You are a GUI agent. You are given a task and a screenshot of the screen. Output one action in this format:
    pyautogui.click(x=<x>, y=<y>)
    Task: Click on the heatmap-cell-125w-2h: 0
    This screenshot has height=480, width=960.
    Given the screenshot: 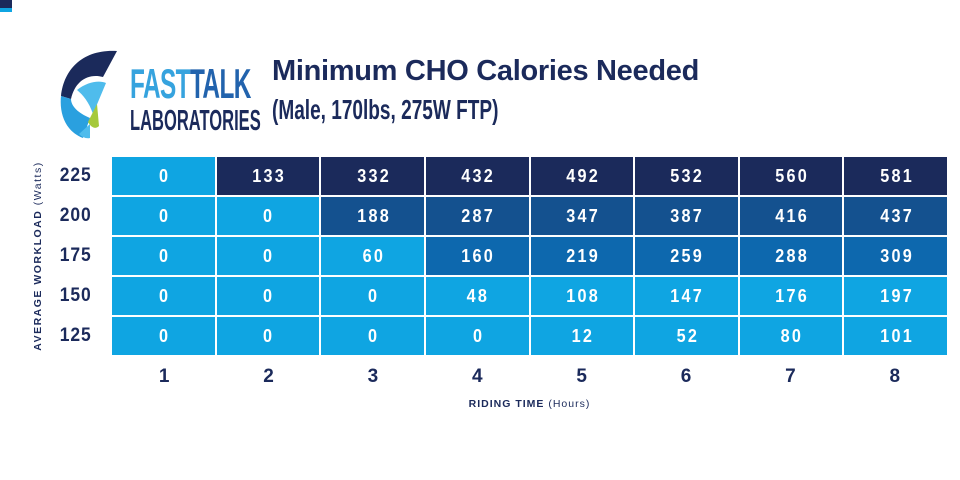 What is the action you would take?
    pyautogui.click(x=268, y=336)
    